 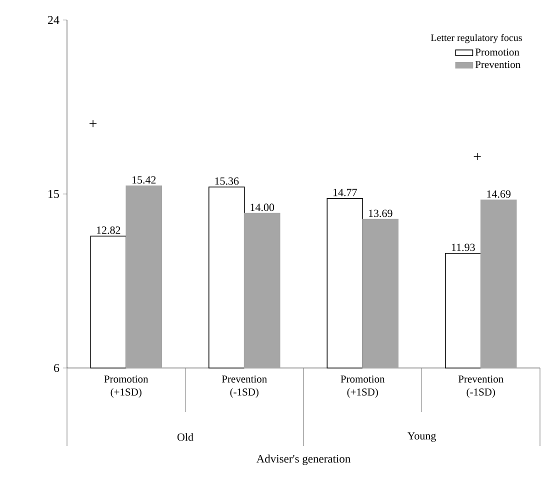 I want to click on data-label: 14.00, so click(x=262, y=208).